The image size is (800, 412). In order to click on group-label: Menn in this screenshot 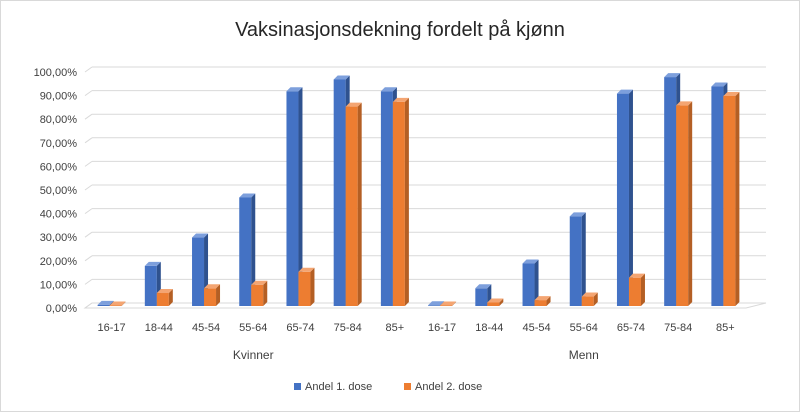, I will do `click(584, 355)`.